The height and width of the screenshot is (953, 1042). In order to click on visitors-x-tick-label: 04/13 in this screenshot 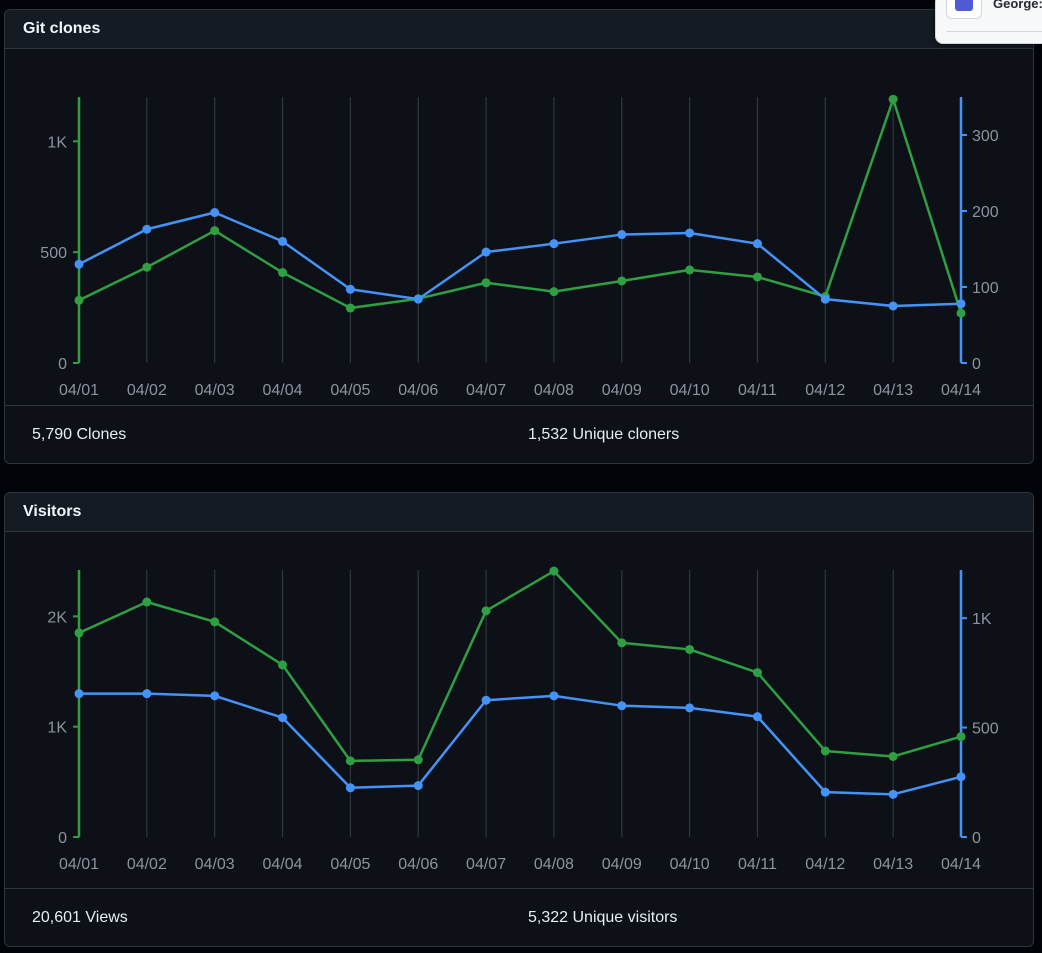, I will do `click(893, 864)`.